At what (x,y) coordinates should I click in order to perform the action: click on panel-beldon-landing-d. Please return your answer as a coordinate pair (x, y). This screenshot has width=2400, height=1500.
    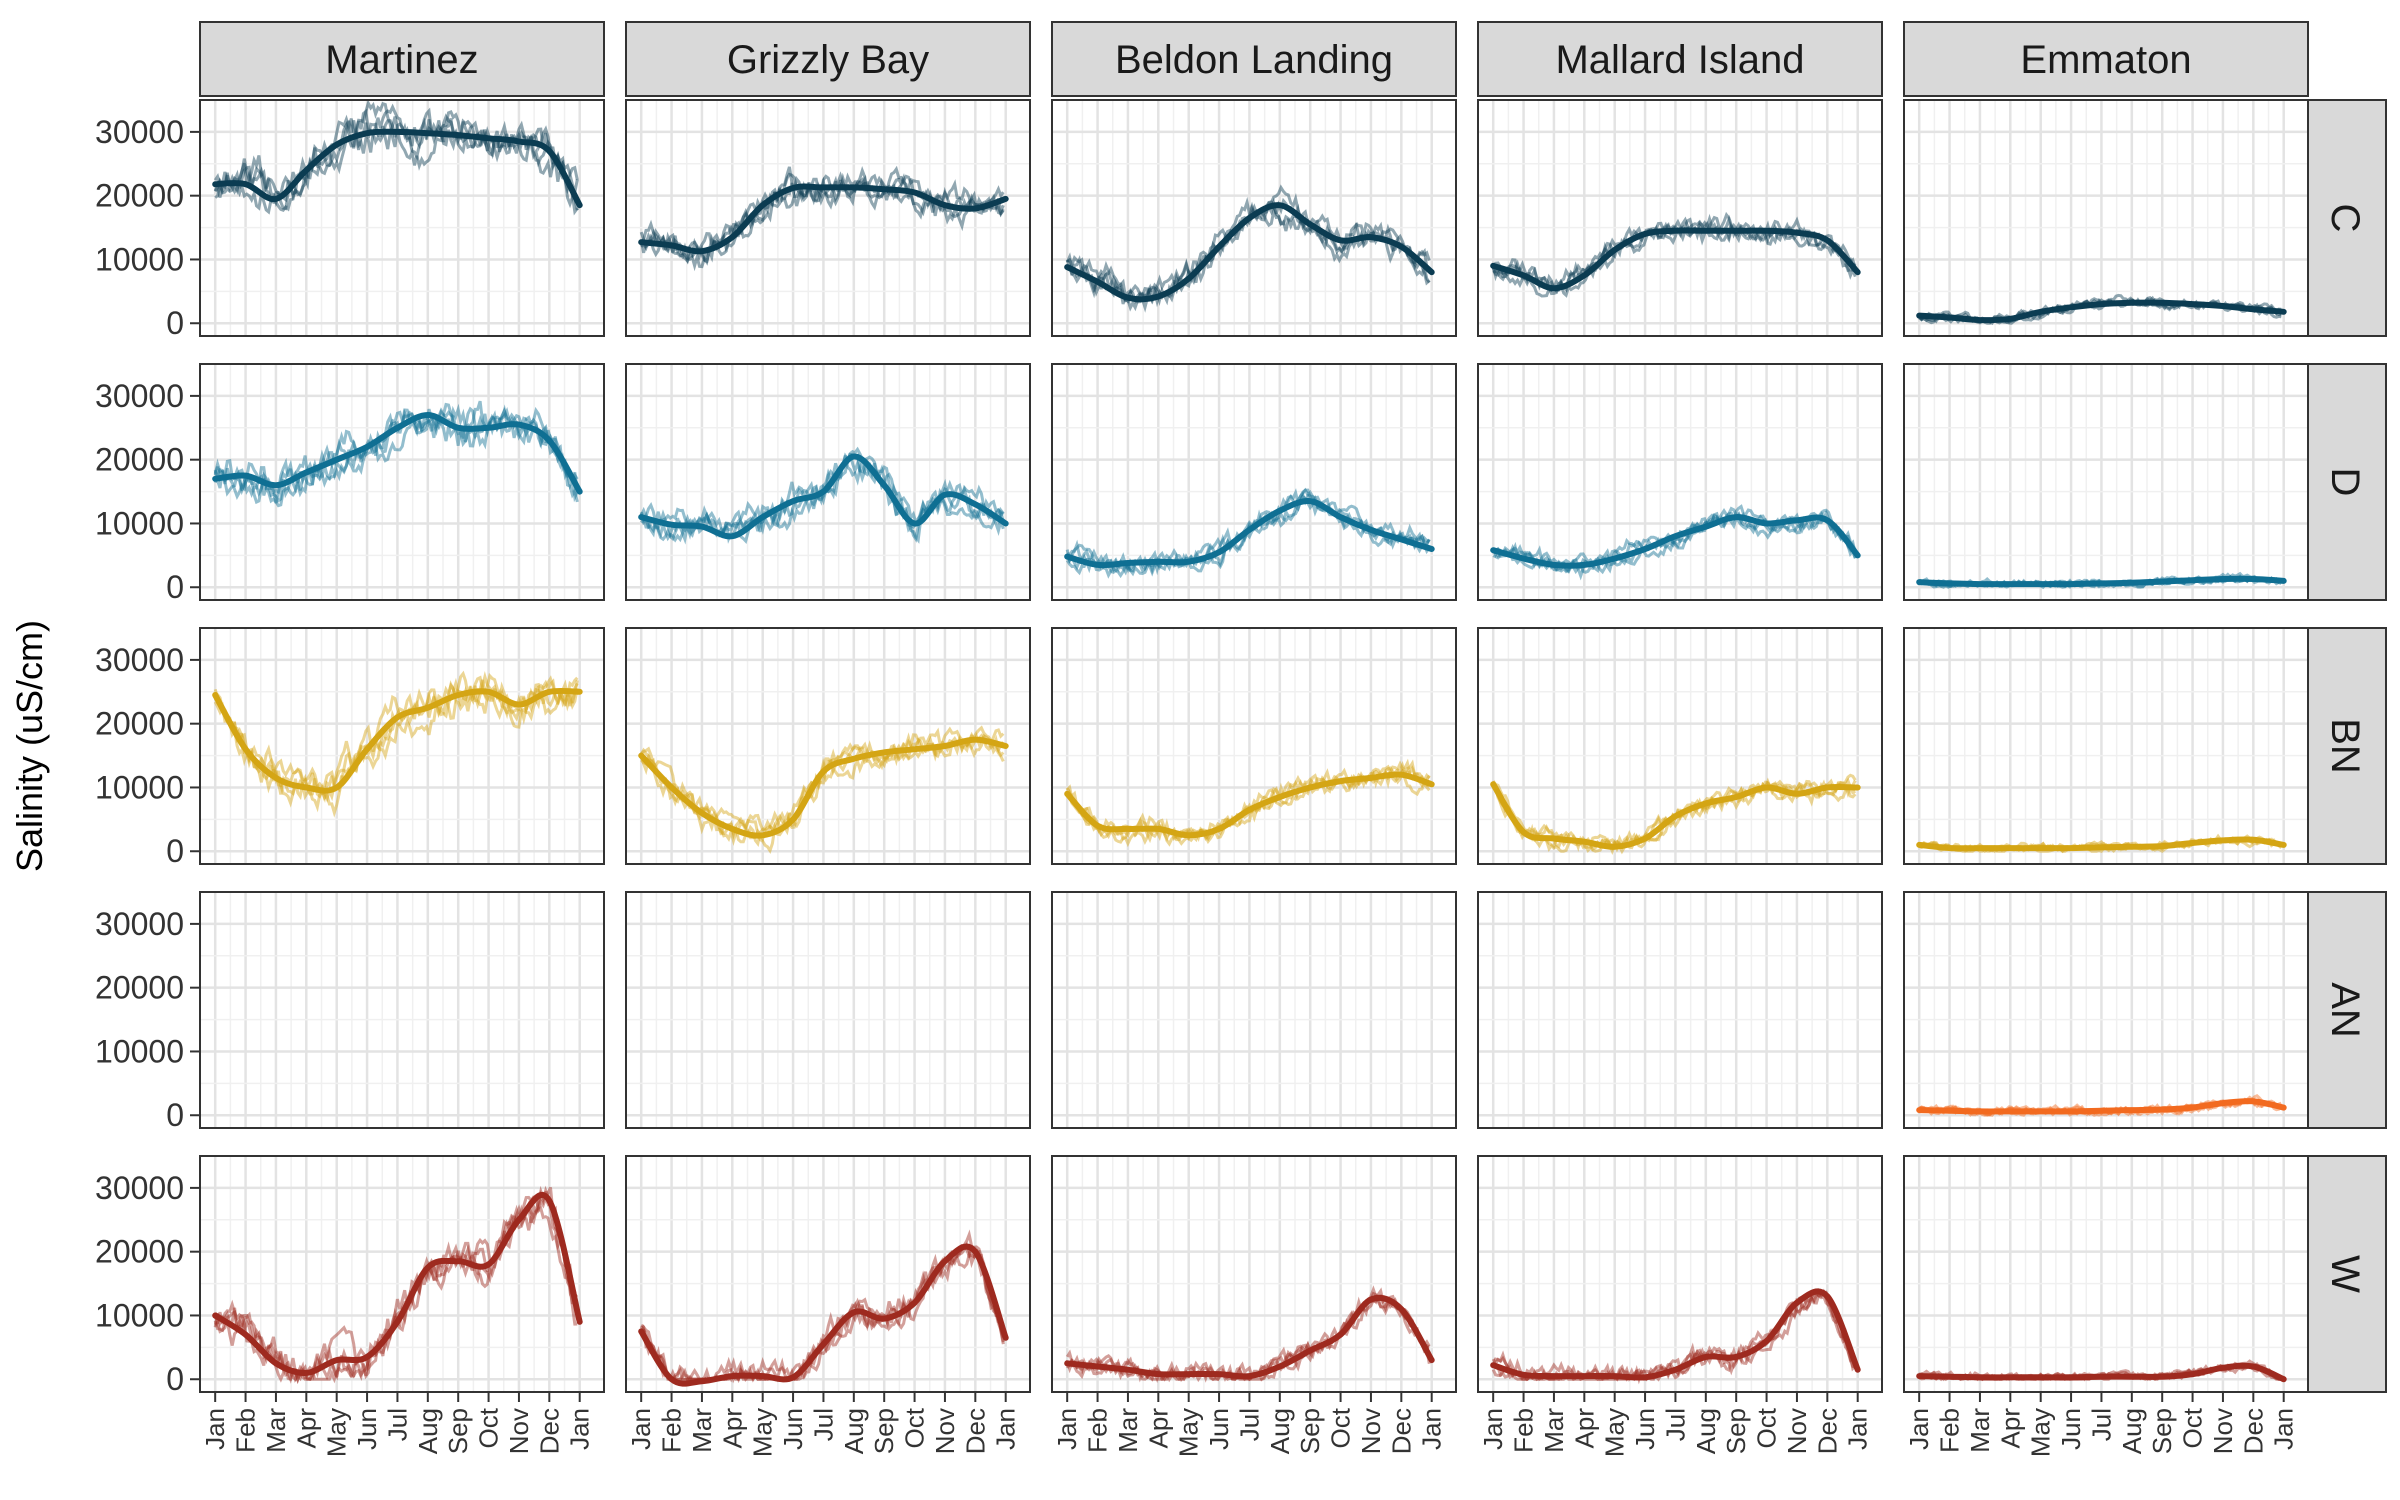
    Looking at the image, I should click on (1254, 482).